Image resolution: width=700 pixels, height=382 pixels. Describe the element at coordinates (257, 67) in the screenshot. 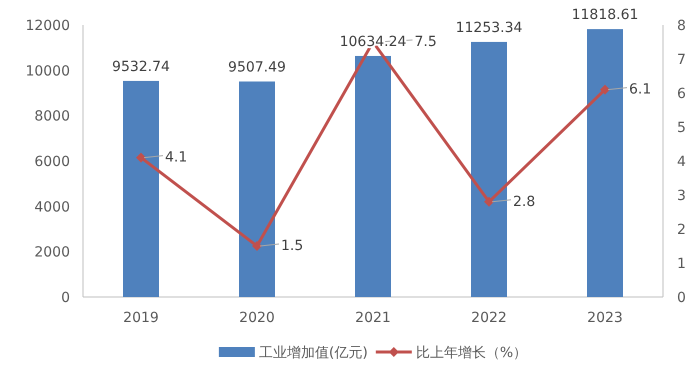

I see `data-label: 9507.49` at that location.